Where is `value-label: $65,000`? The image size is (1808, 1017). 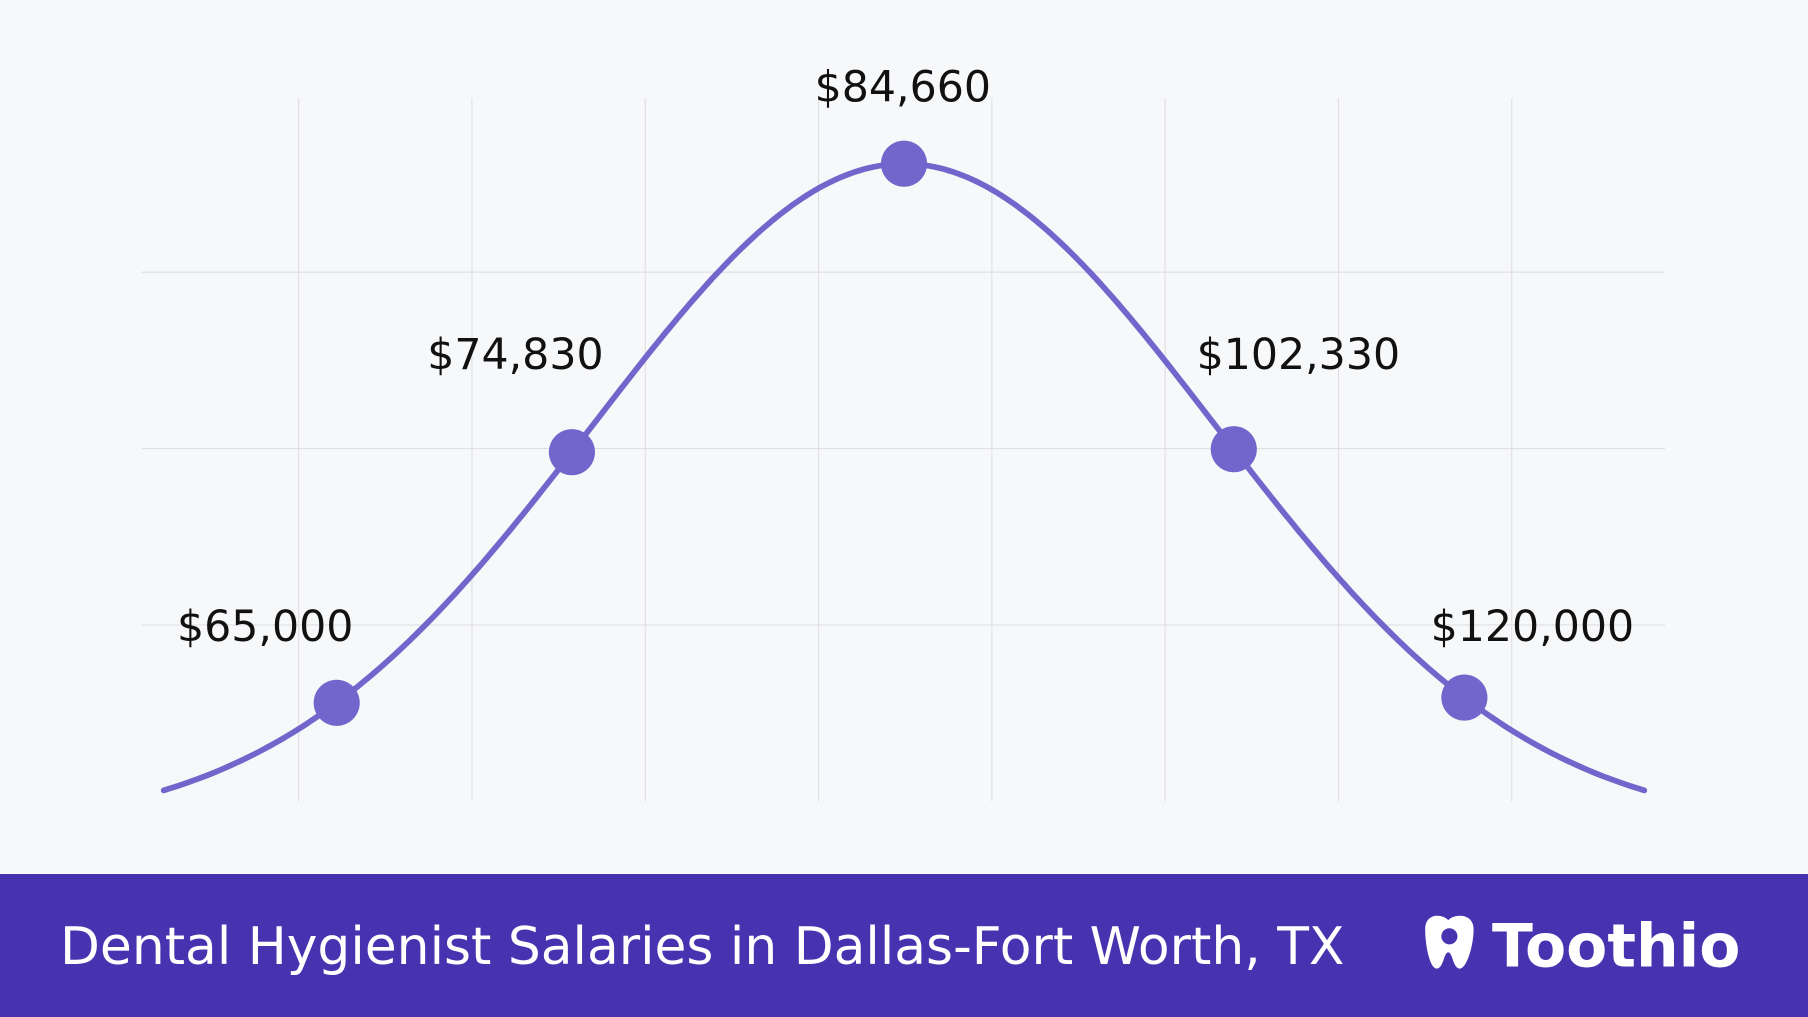
value-label: $65,000 is located at coordinates (265, 627).